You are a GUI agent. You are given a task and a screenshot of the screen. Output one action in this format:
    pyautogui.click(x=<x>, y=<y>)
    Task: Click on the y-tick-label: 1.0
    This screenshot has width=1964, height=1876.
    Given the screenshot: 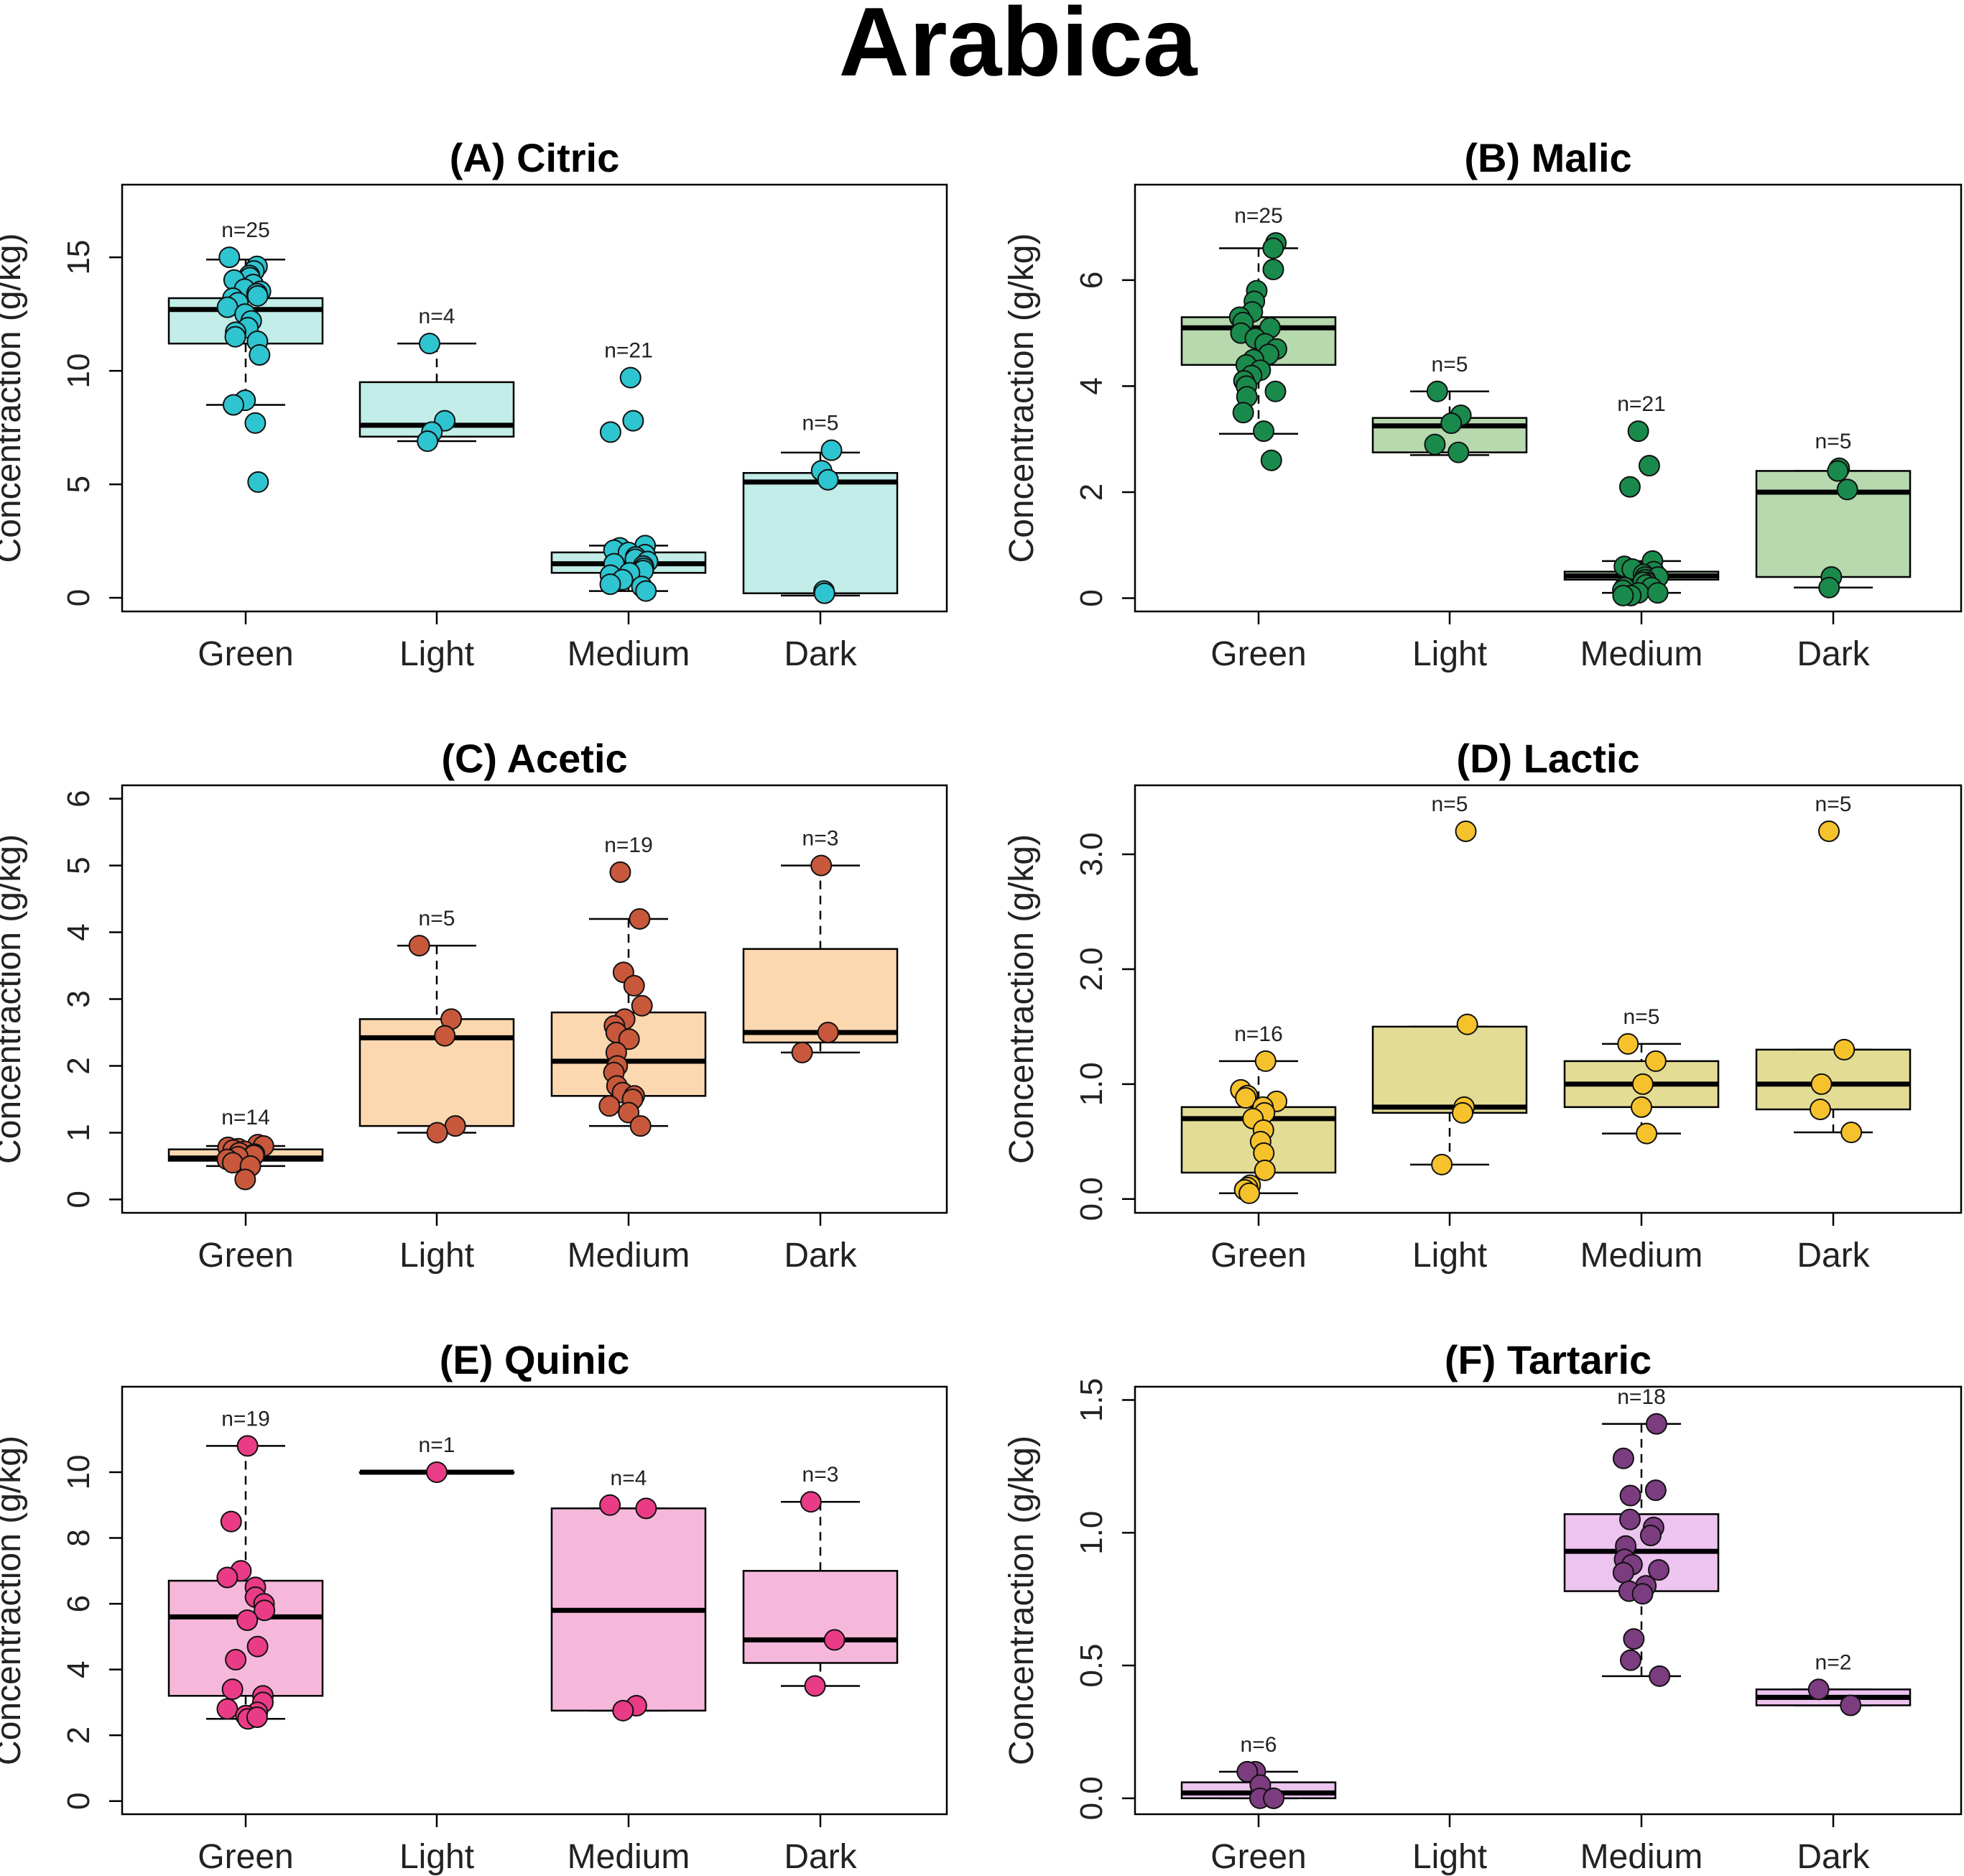 What is the action you would take?
    pyautogui.click(x=1091, y=1533)
    